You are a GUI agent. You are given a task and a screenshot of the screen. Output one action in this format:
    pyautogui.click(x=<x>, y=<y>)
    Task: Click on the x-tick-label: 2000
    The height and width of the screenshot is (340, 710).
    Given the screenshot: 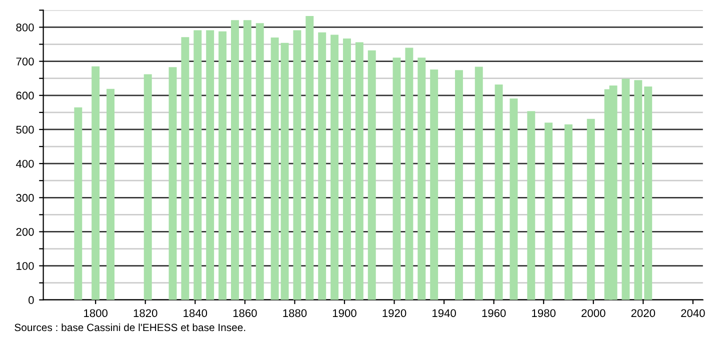 What is the action you would take?
    pyautogui.click(x=594, y=313)
    